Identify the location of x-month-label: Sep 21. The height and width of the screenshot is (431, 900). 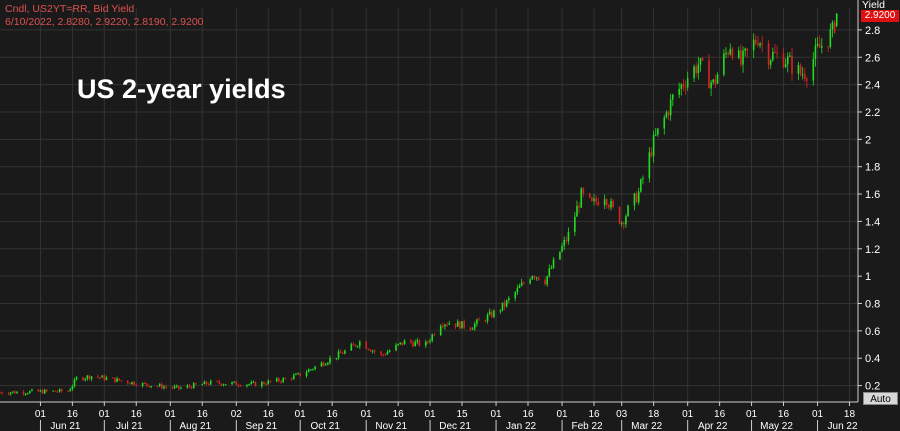
(261, 426).